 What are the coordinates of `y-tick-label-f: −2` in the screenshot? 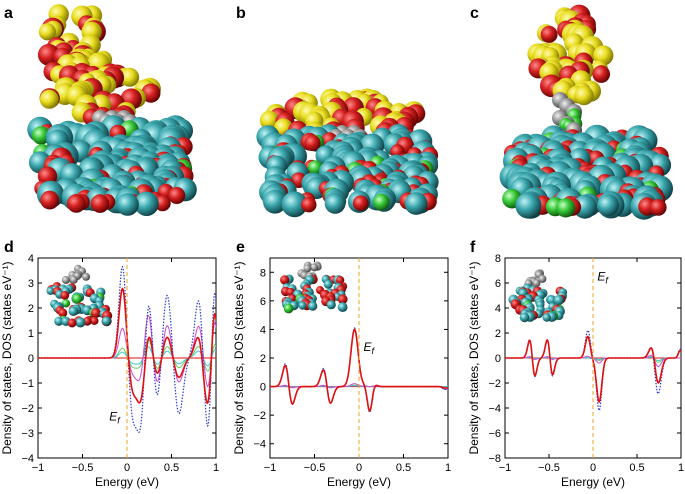 It's located at (494, 384).